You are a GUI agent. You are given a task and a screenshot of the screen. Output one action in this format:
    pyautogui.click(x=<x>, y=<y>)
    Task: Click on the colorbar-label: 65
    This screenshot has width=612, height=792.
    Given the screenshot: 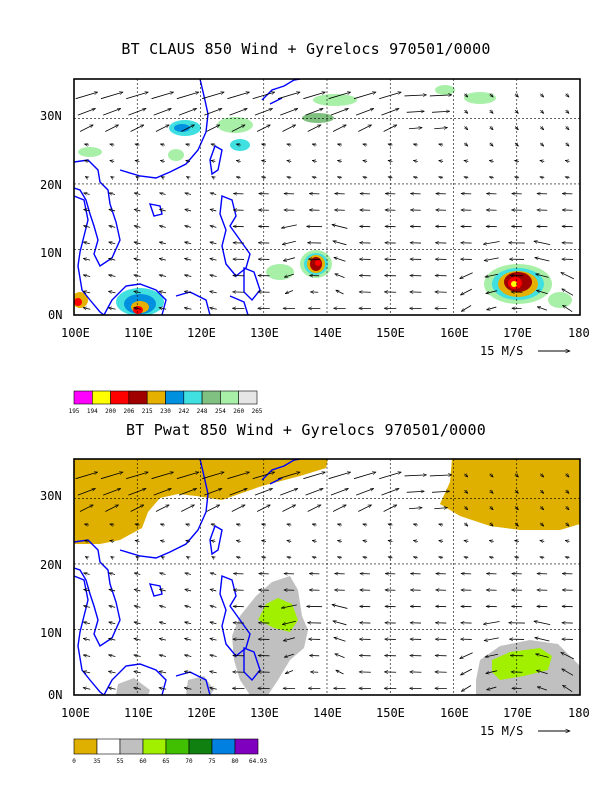 What is the action you would take?
    pyautogui.click(x=166, y=761)
    